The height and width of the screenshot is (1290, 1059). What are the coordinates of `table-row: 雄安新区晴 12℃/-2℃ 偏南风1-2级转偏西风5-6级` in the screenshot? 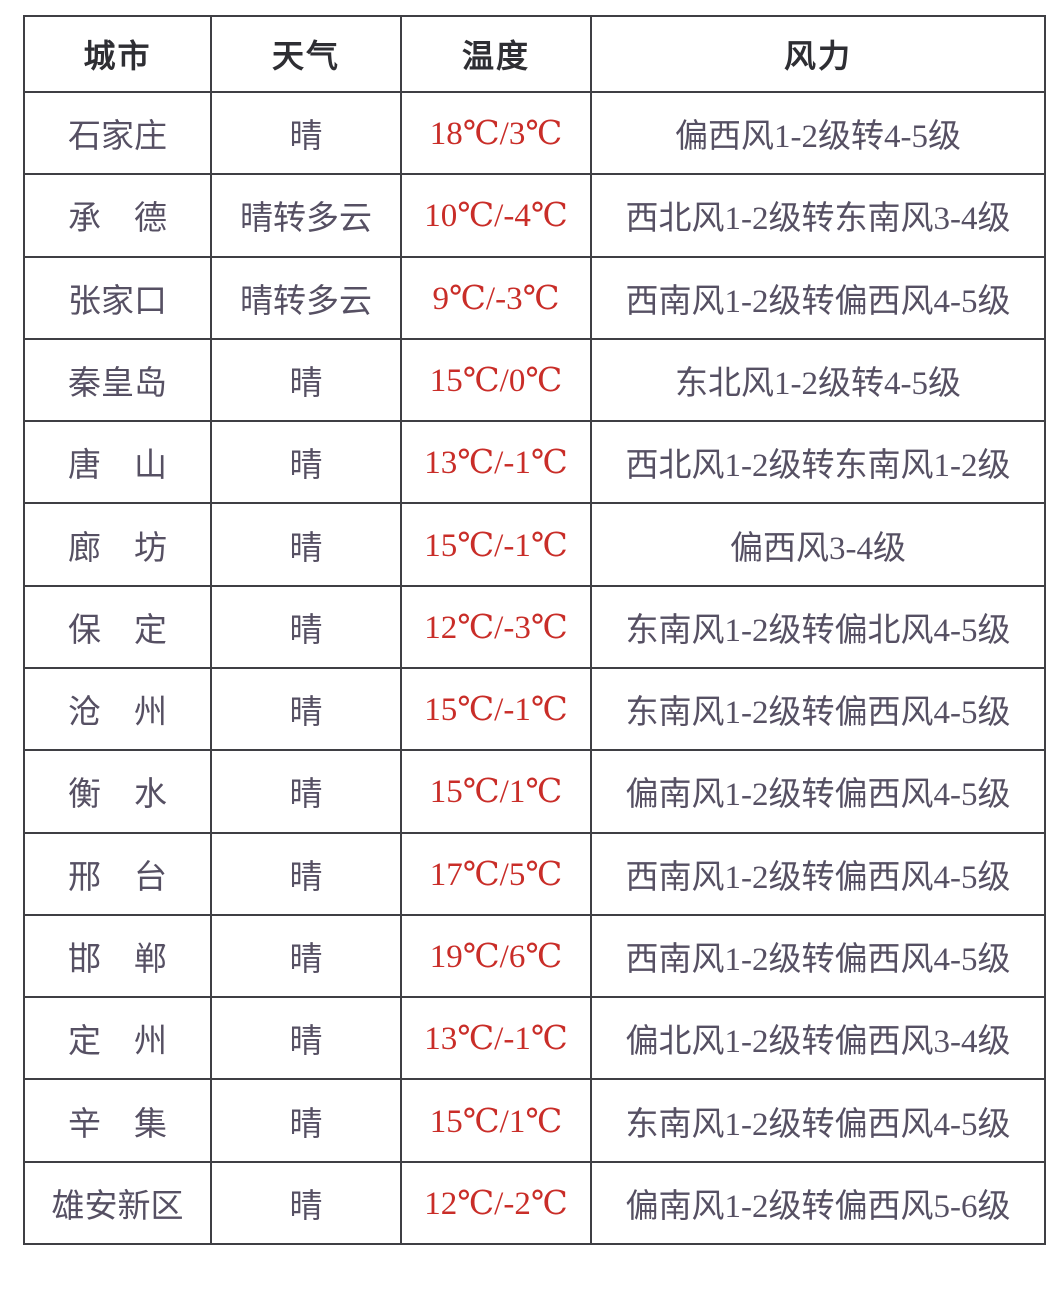 It's located at (534, 1203).